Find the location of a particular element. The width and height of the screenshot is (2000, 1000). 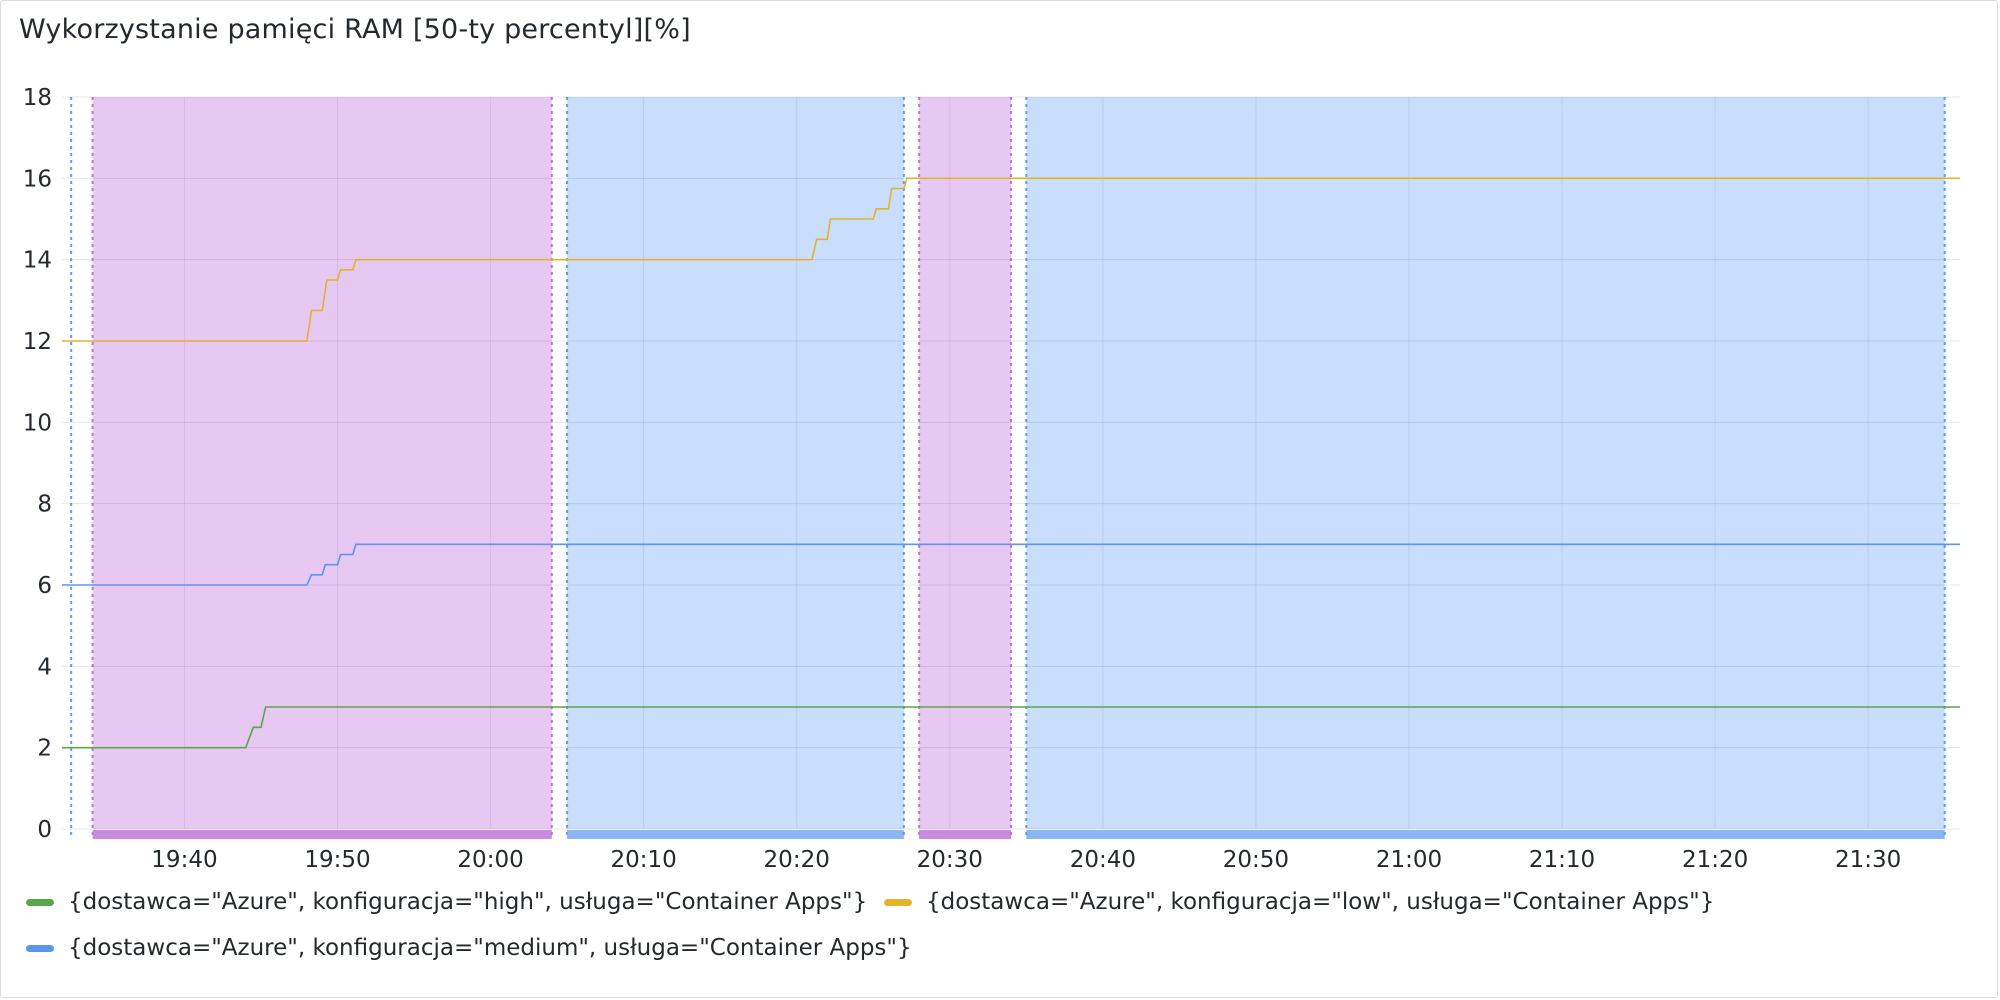

legend-swatch-low is located at coordinates (898, 902).